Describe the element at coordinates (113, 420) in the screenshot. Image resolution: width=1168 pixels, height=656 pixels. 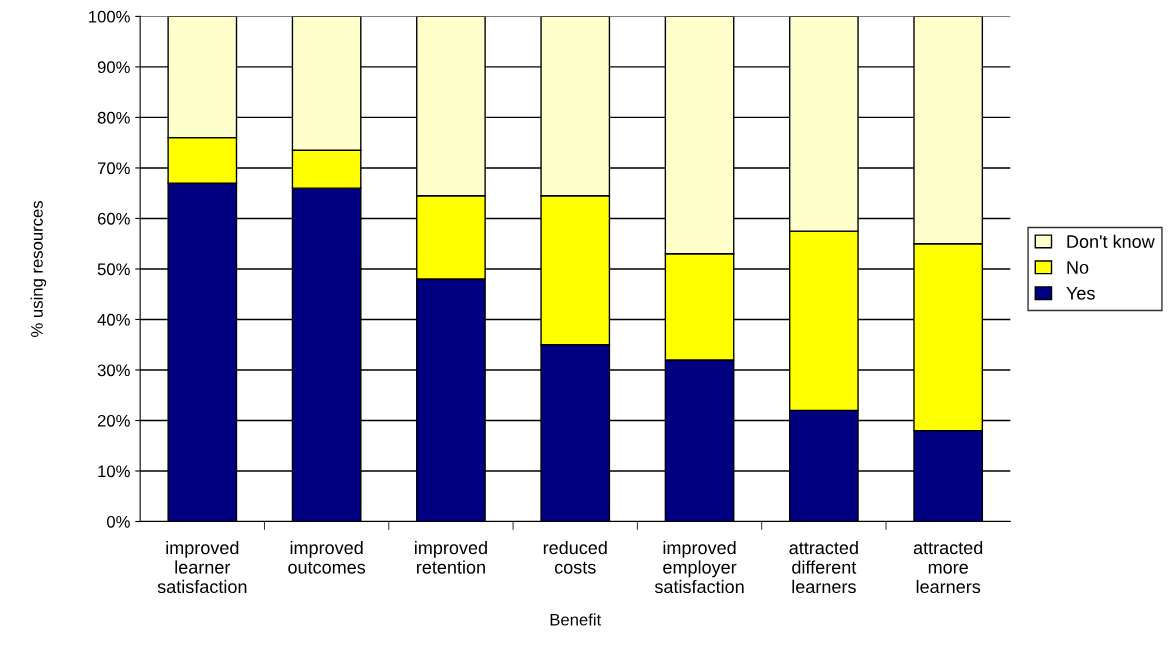
I see `y-tick-label: 20%` at that location.